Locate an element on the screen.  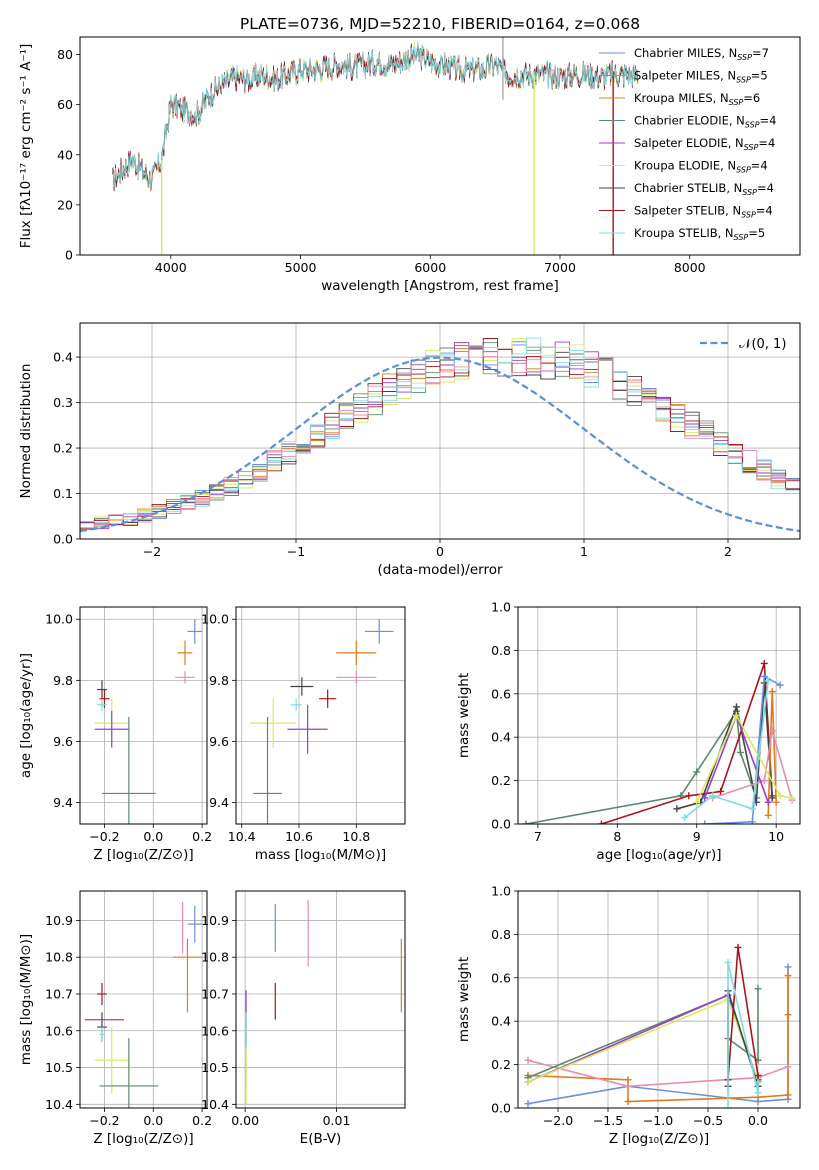
residuals-hist-step is located at coordinates (440, 442).